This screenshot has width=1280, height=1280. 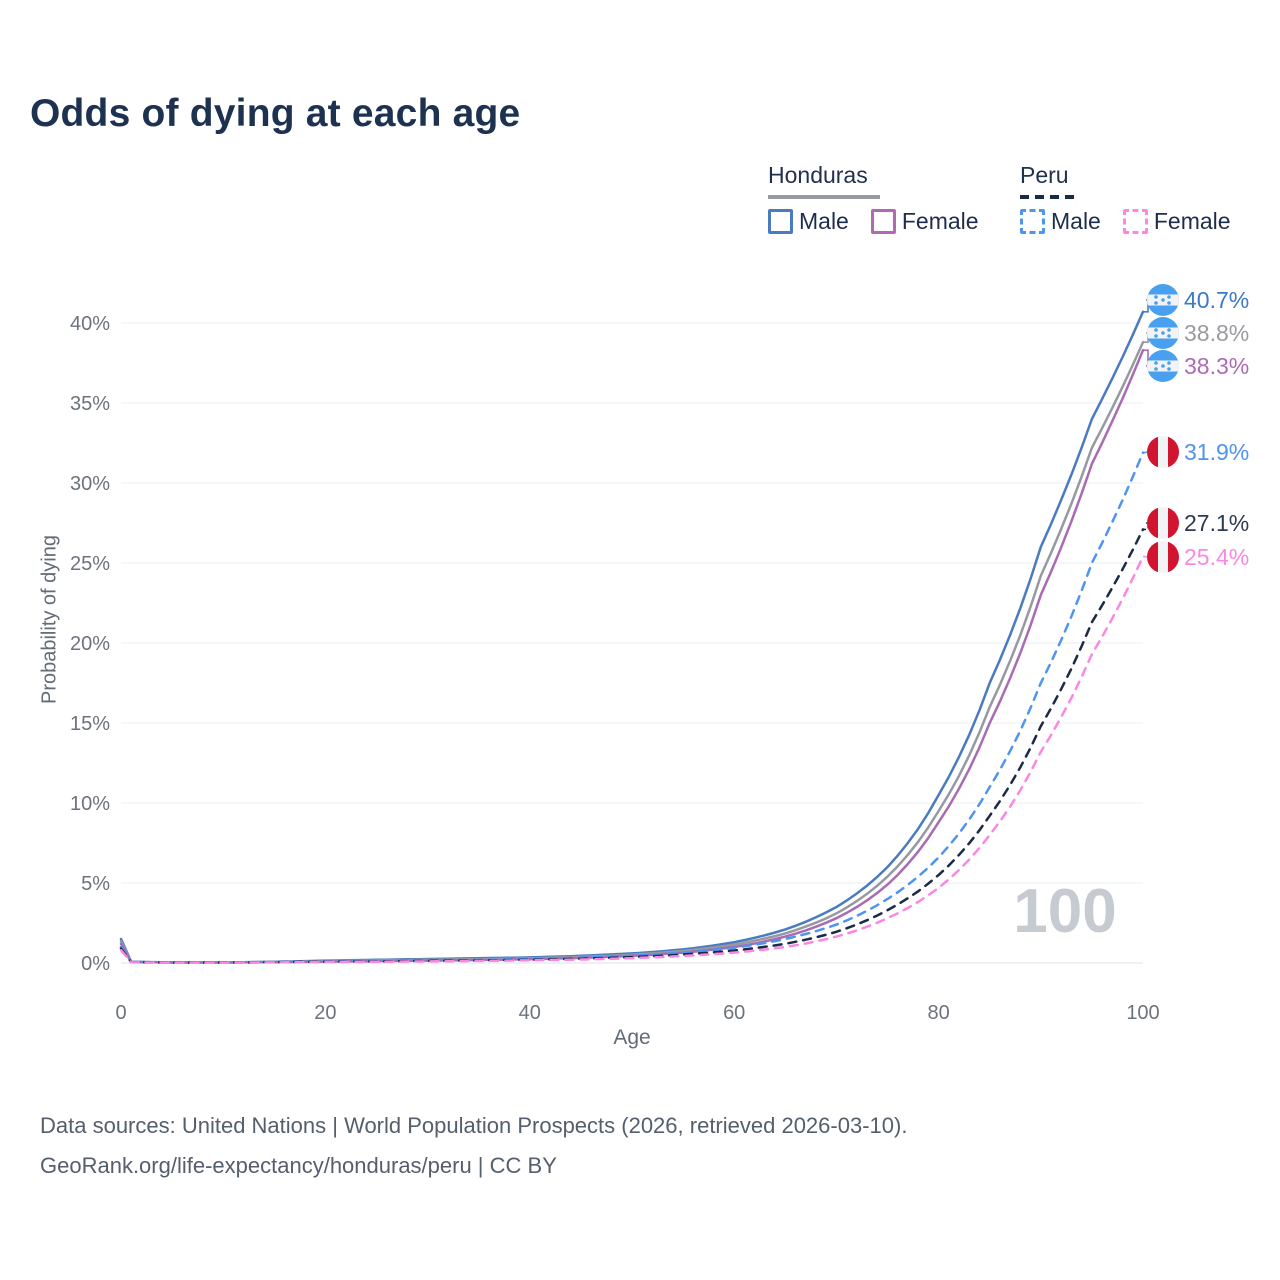 I want to click on y-tick-label: 10%, so click(x=90, y=804).